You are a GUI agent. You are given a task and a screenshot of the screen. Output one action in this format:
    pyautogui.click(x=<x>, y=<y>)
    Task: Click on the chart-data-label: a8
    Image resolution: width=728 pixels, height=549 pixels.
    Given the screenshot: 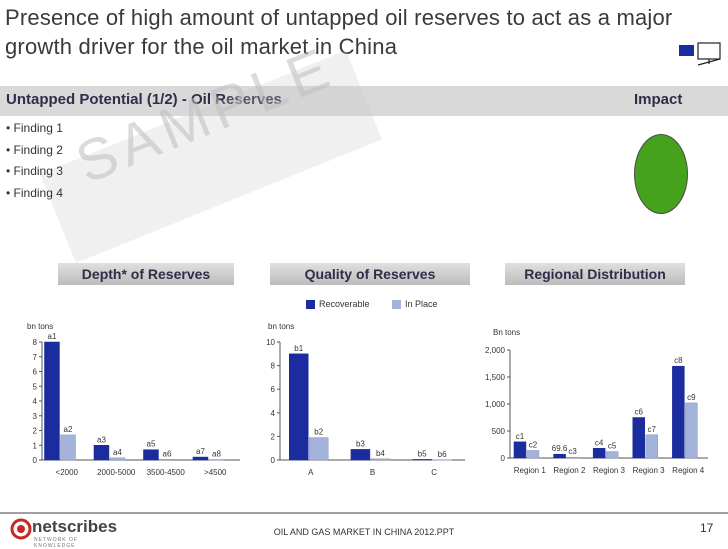 What is the action you would take?
    pyautogui.click(x=216, y=454)
    